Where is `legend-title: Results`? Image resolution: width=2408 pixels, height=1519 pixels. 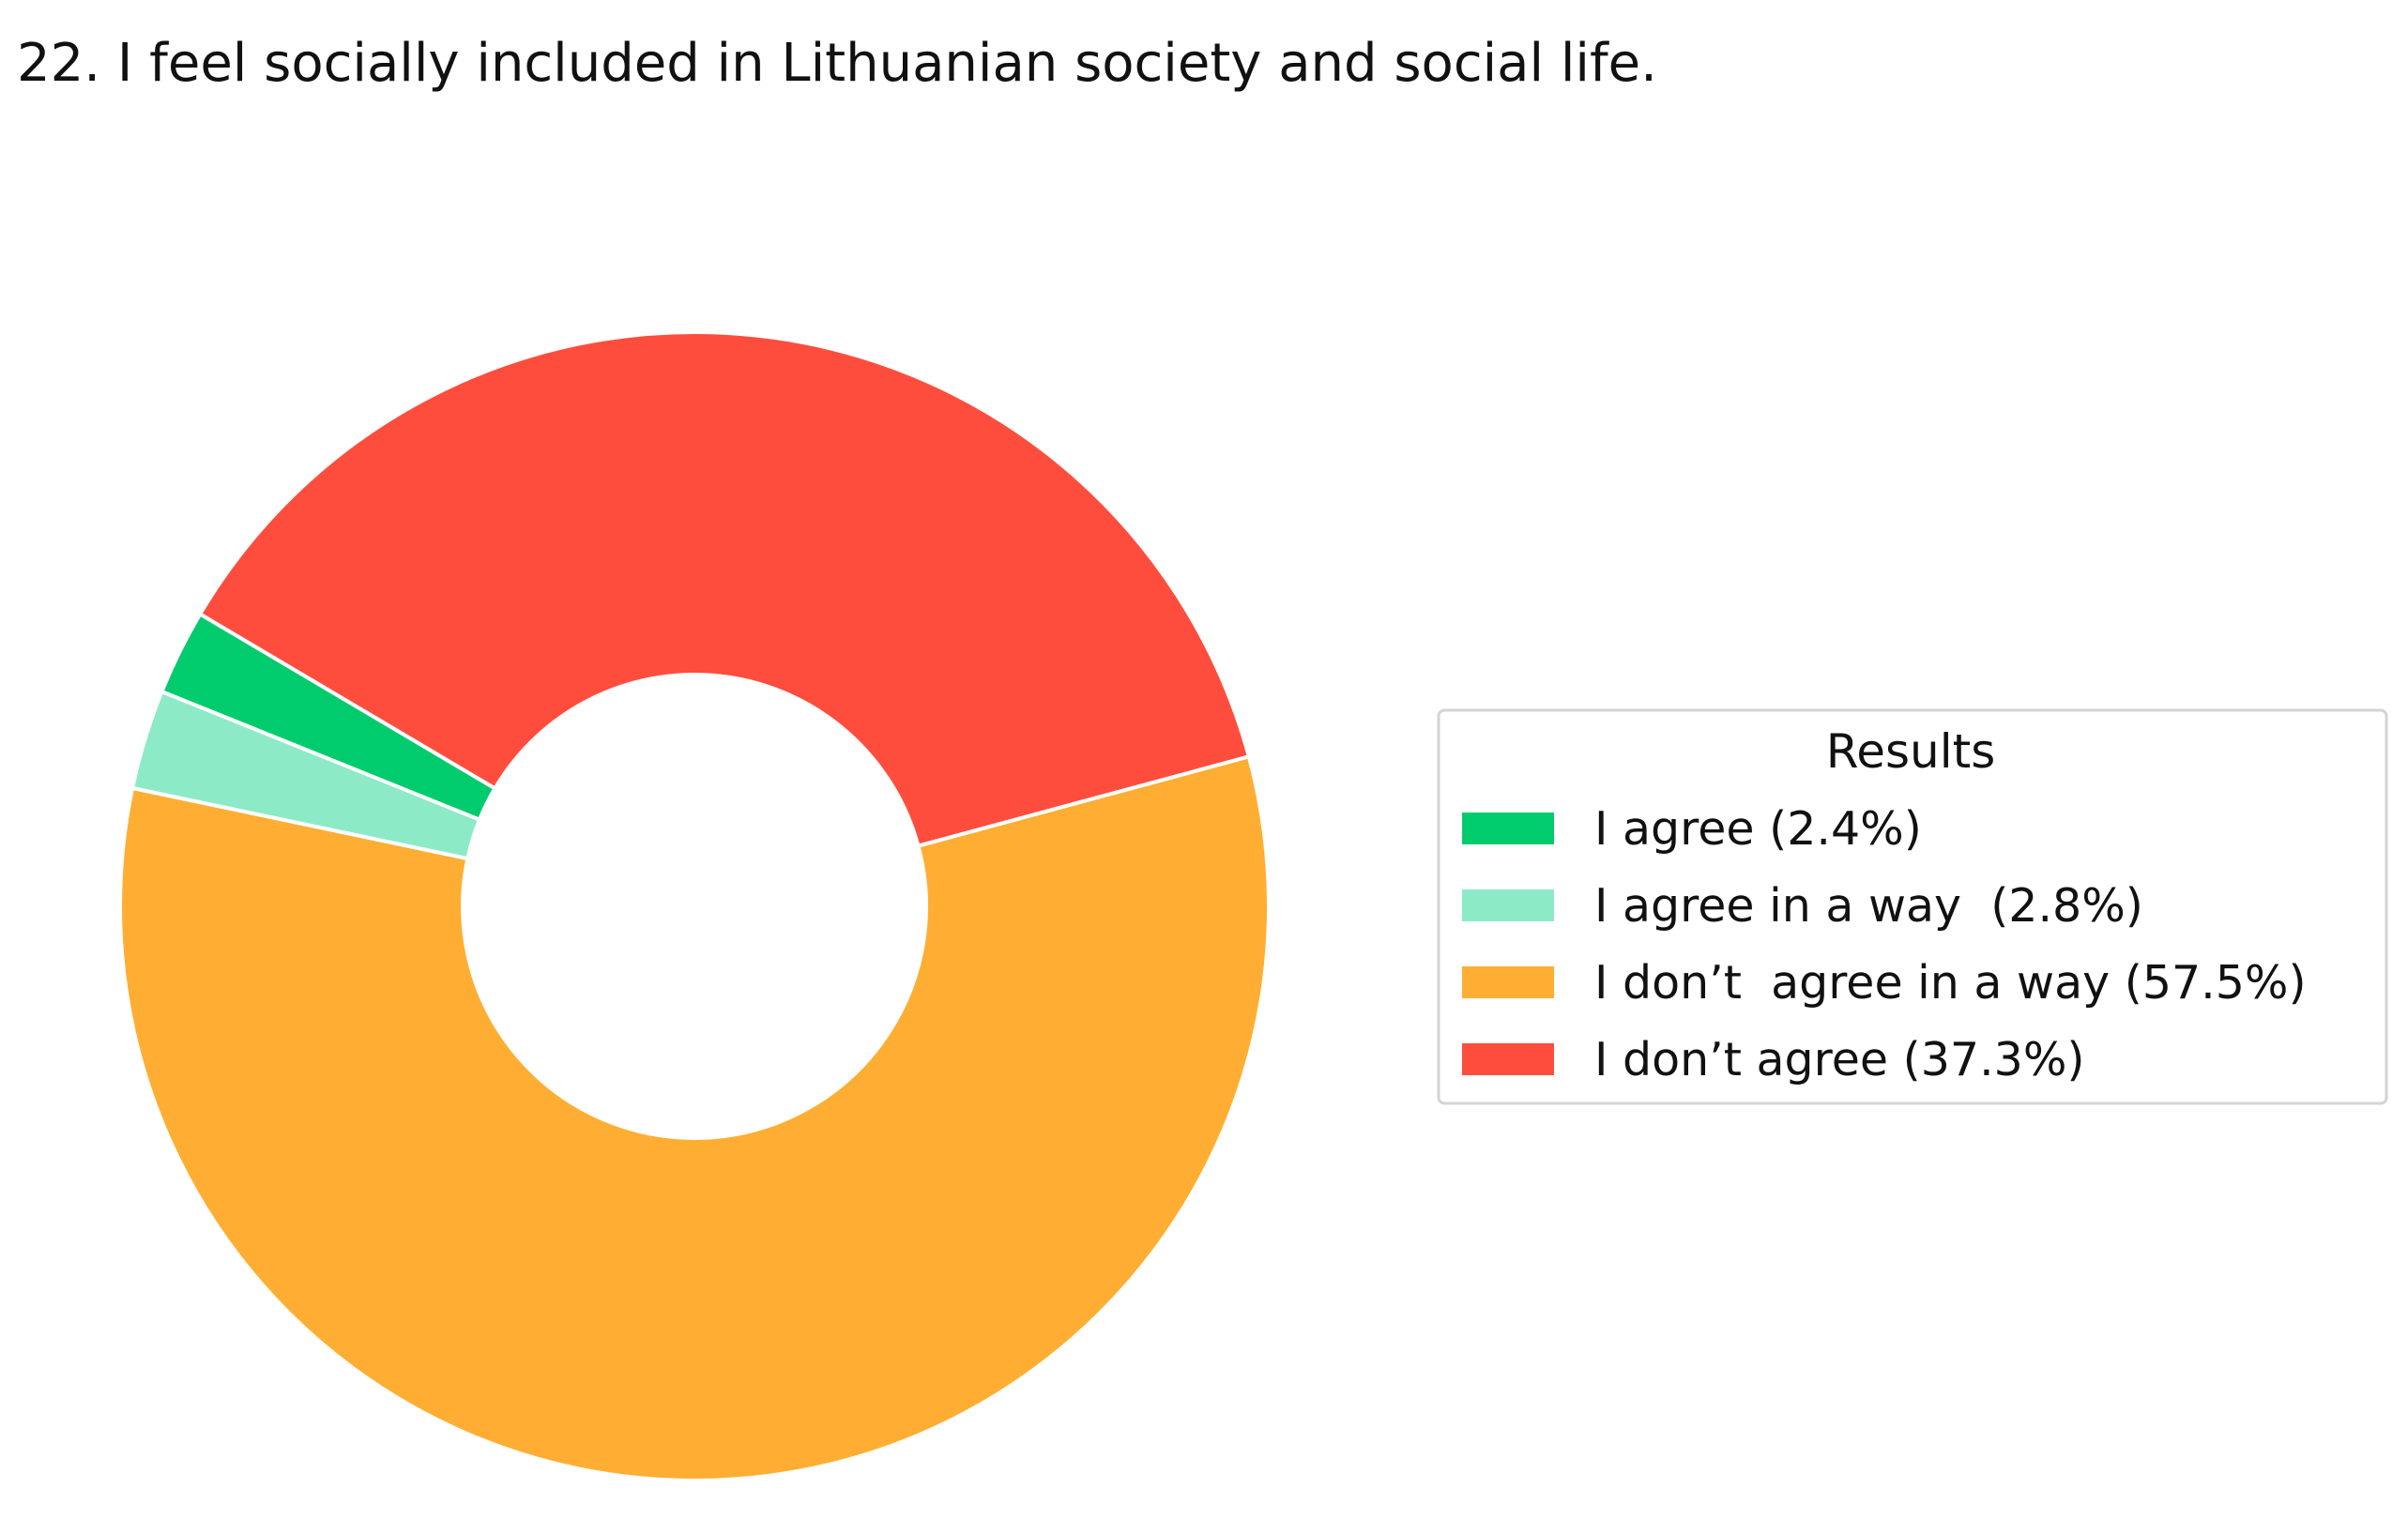 legend-title: Results is located at coordinates (1911, 751).